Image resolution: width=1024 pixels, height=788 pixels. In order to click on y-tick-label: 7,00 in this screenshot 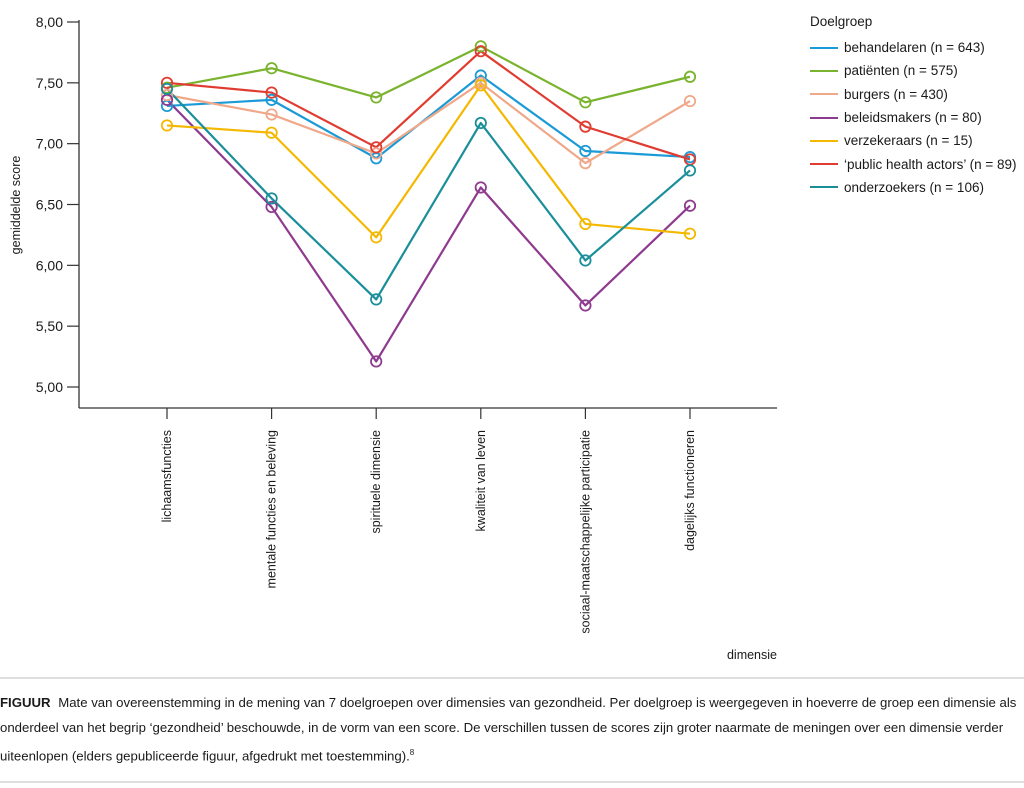, I will do `click(49, 144)`.